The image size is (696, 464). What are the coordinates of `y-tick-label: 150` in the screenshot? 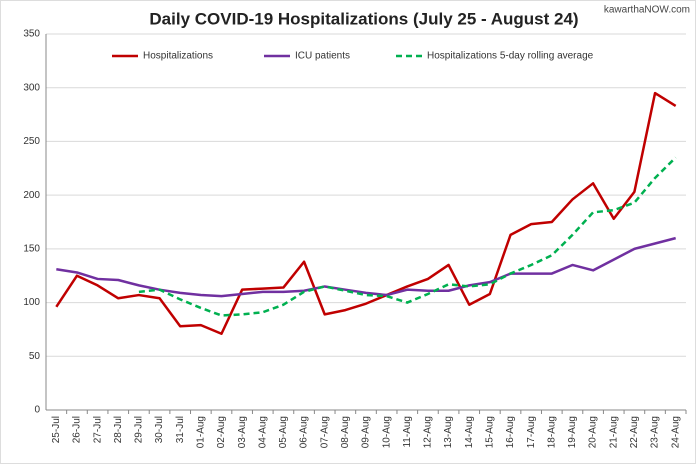 It's located at (31, 248).